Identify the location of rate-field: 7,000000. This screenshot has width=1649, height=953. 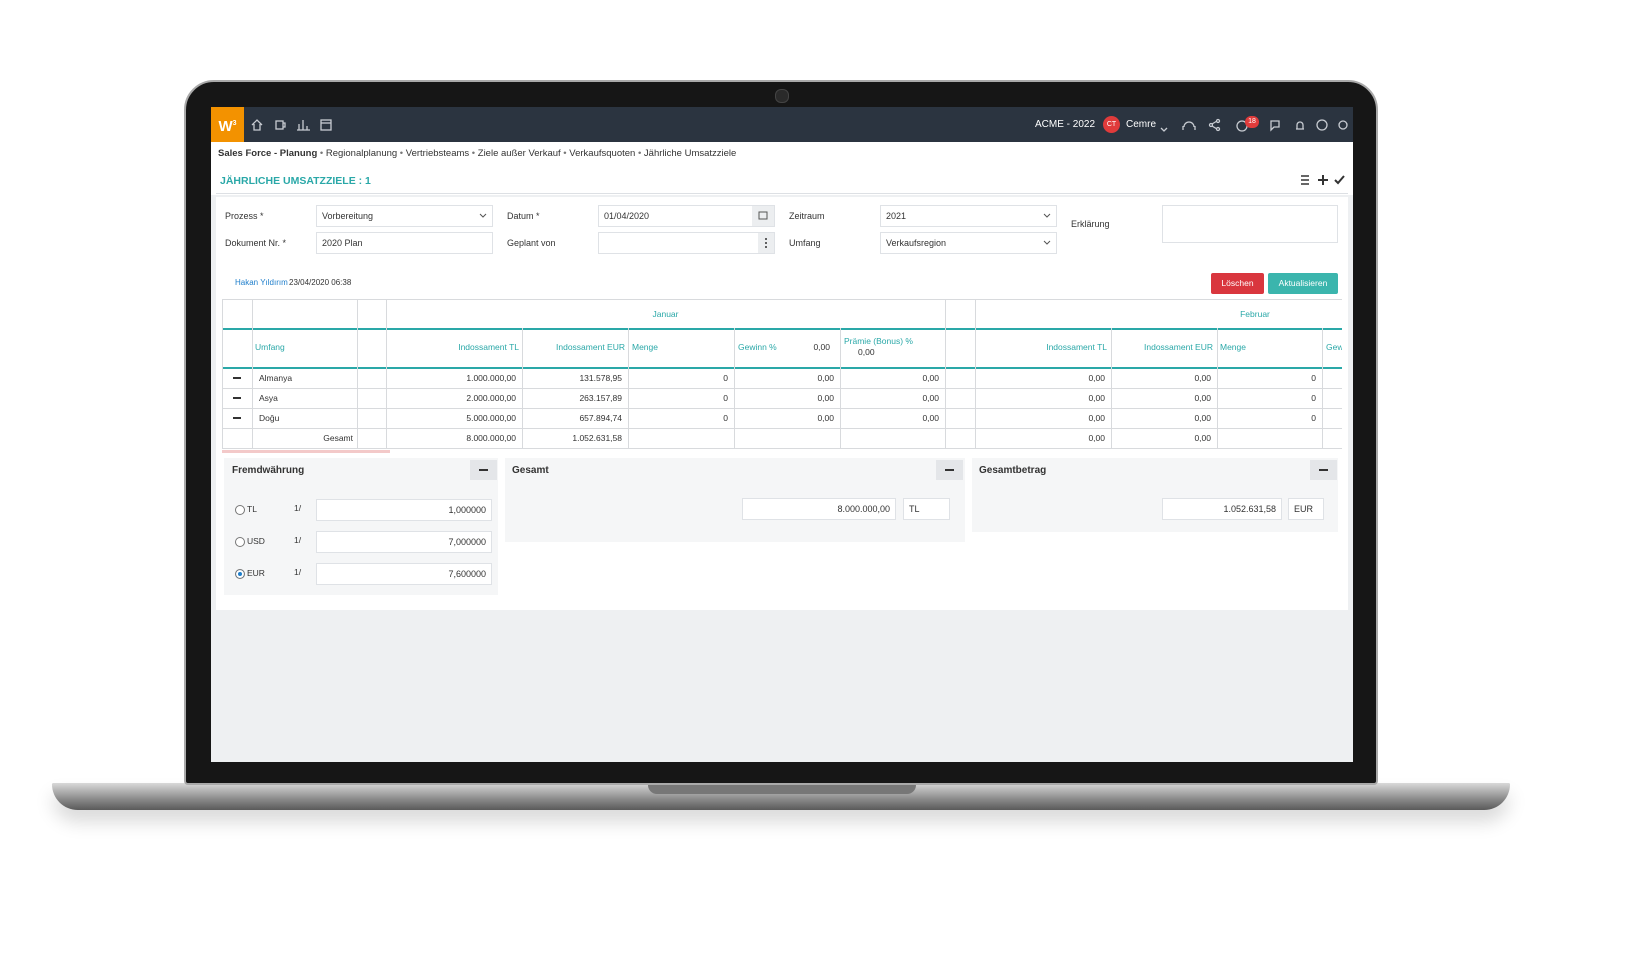
(404, 542).